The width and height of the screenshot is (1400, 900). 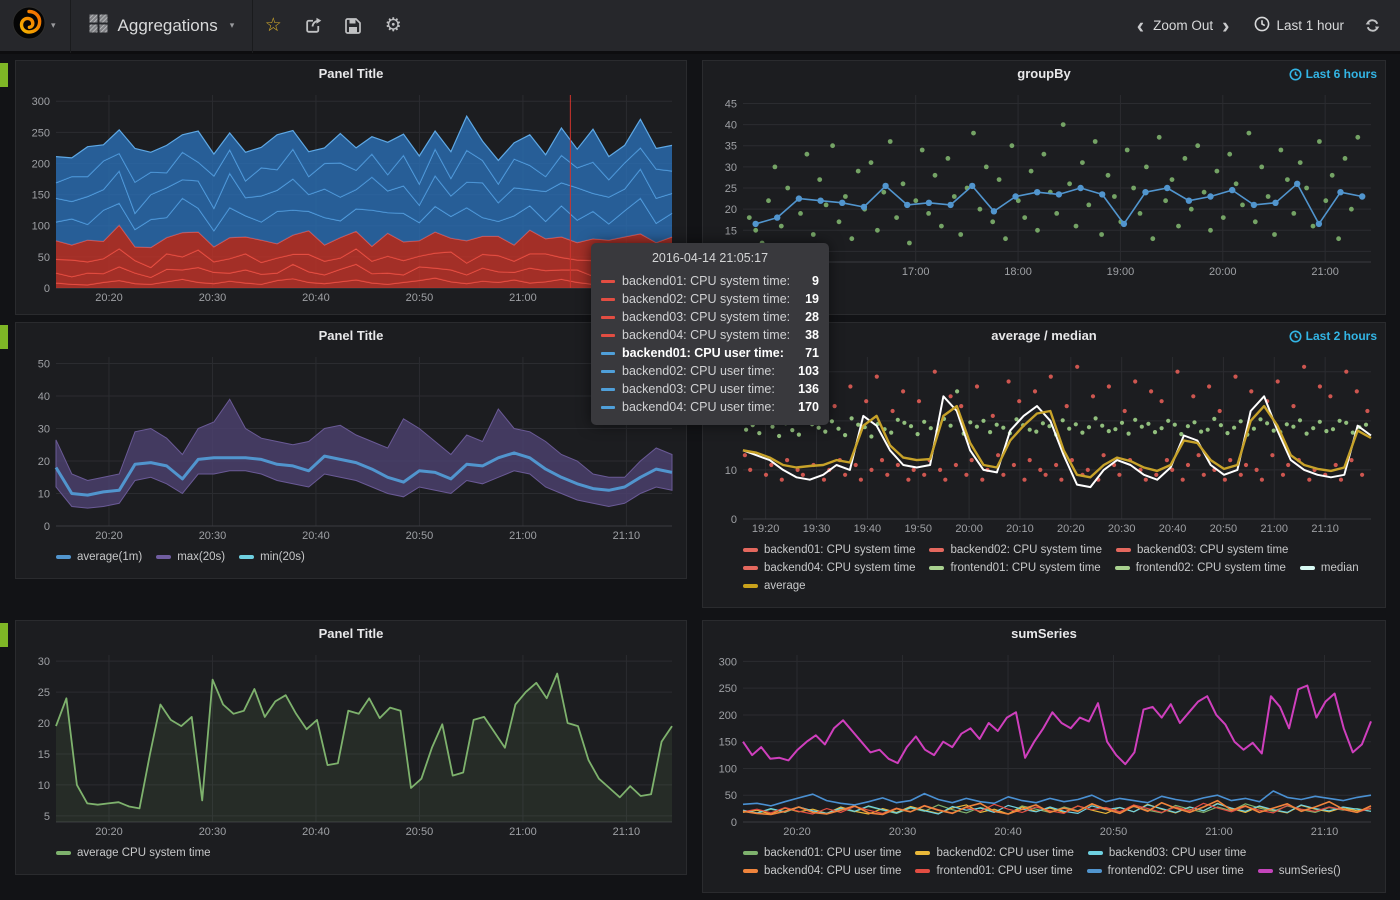 I want to click on legend-item: sumSeries(), so click(x=1299, y=871).